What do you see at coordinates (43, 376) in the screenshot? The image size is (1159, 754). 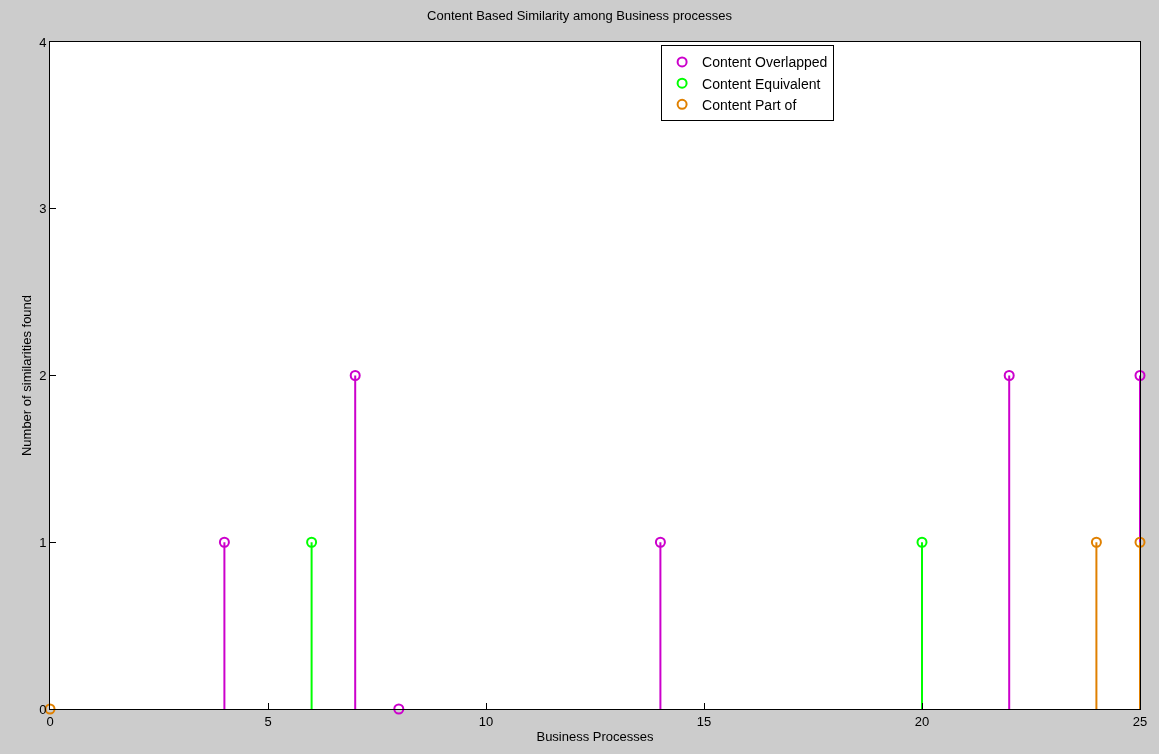 I see `y-tick-label: 2` at bounding box center [43, 376].